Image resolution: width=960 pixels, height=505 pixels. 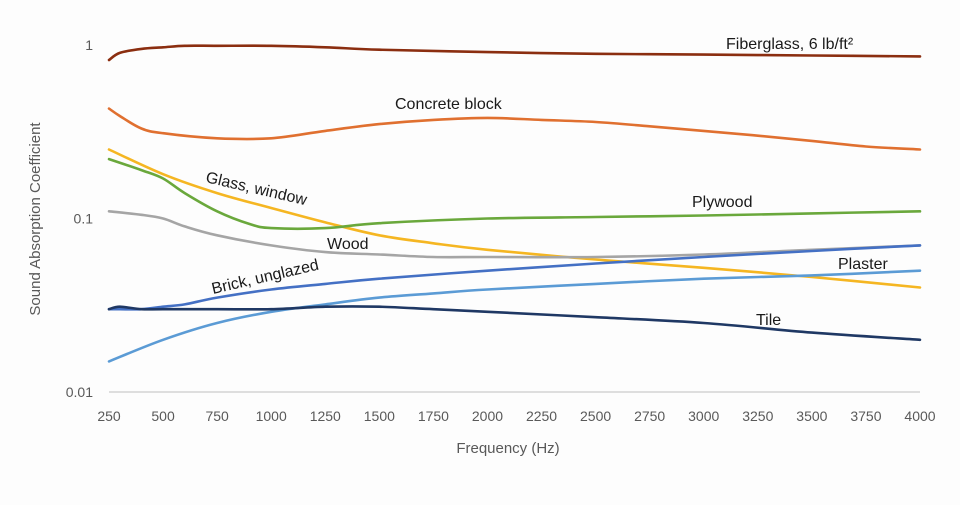 I want to click on x-tick-label: 2750, so click(x=649, y=416).